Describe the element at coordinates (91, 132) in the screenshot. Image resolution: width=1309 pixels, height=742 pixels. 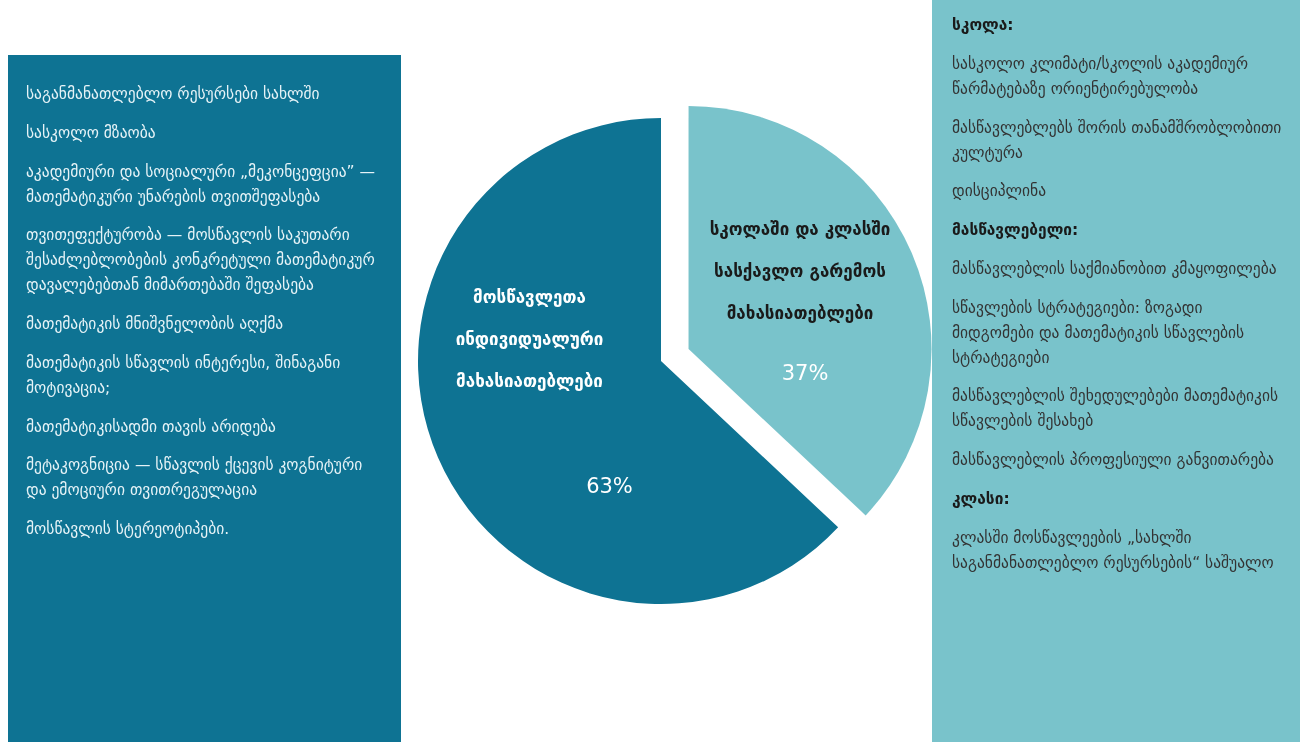
I see `text: სასკოლო მზაობა` at that location.